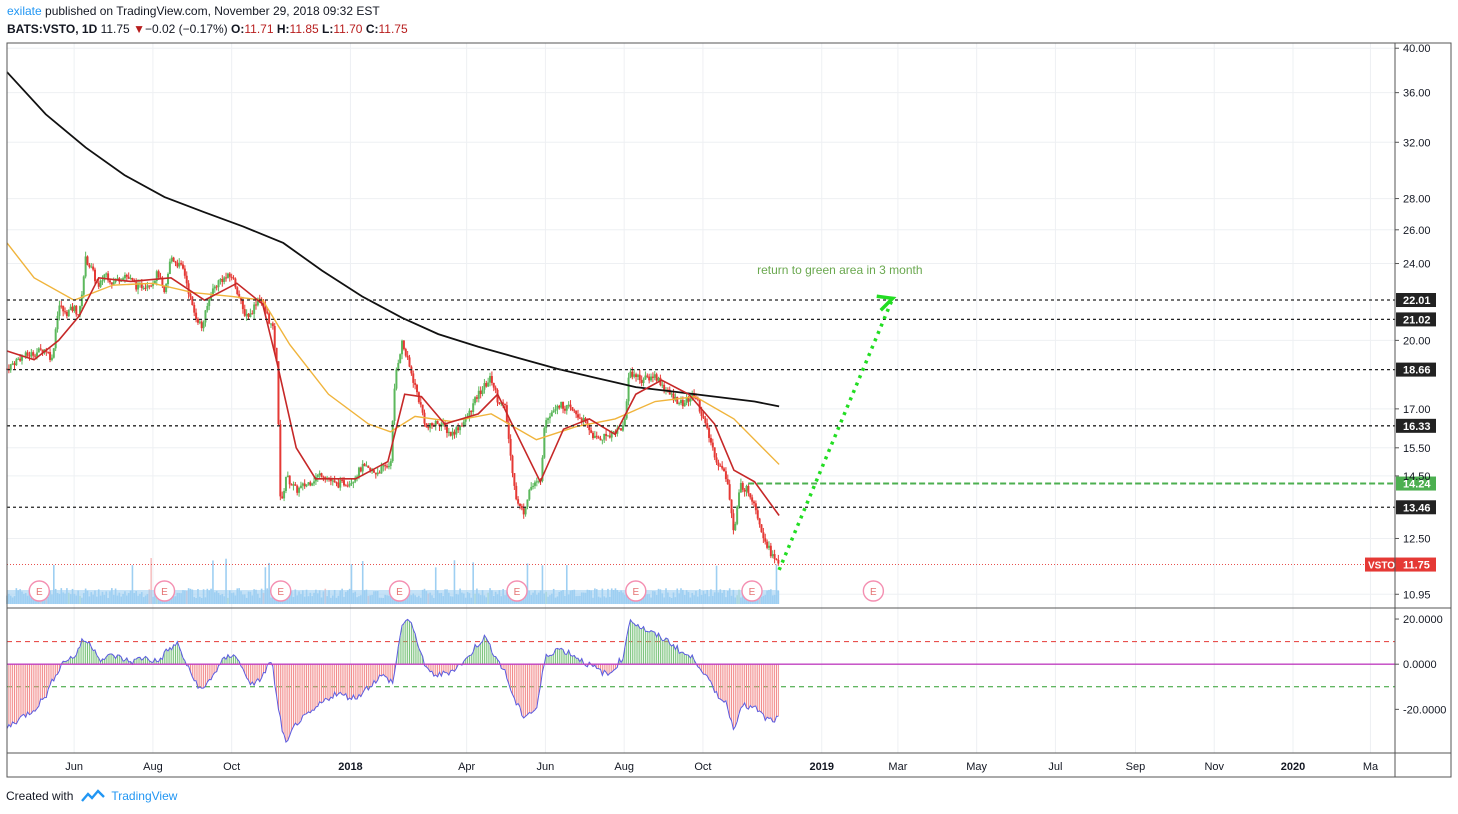 The image size is (1458, 814). Describe the element at coordinates (93, 796) in the screenshot. I see `tradingview-logo-icon` at that location.